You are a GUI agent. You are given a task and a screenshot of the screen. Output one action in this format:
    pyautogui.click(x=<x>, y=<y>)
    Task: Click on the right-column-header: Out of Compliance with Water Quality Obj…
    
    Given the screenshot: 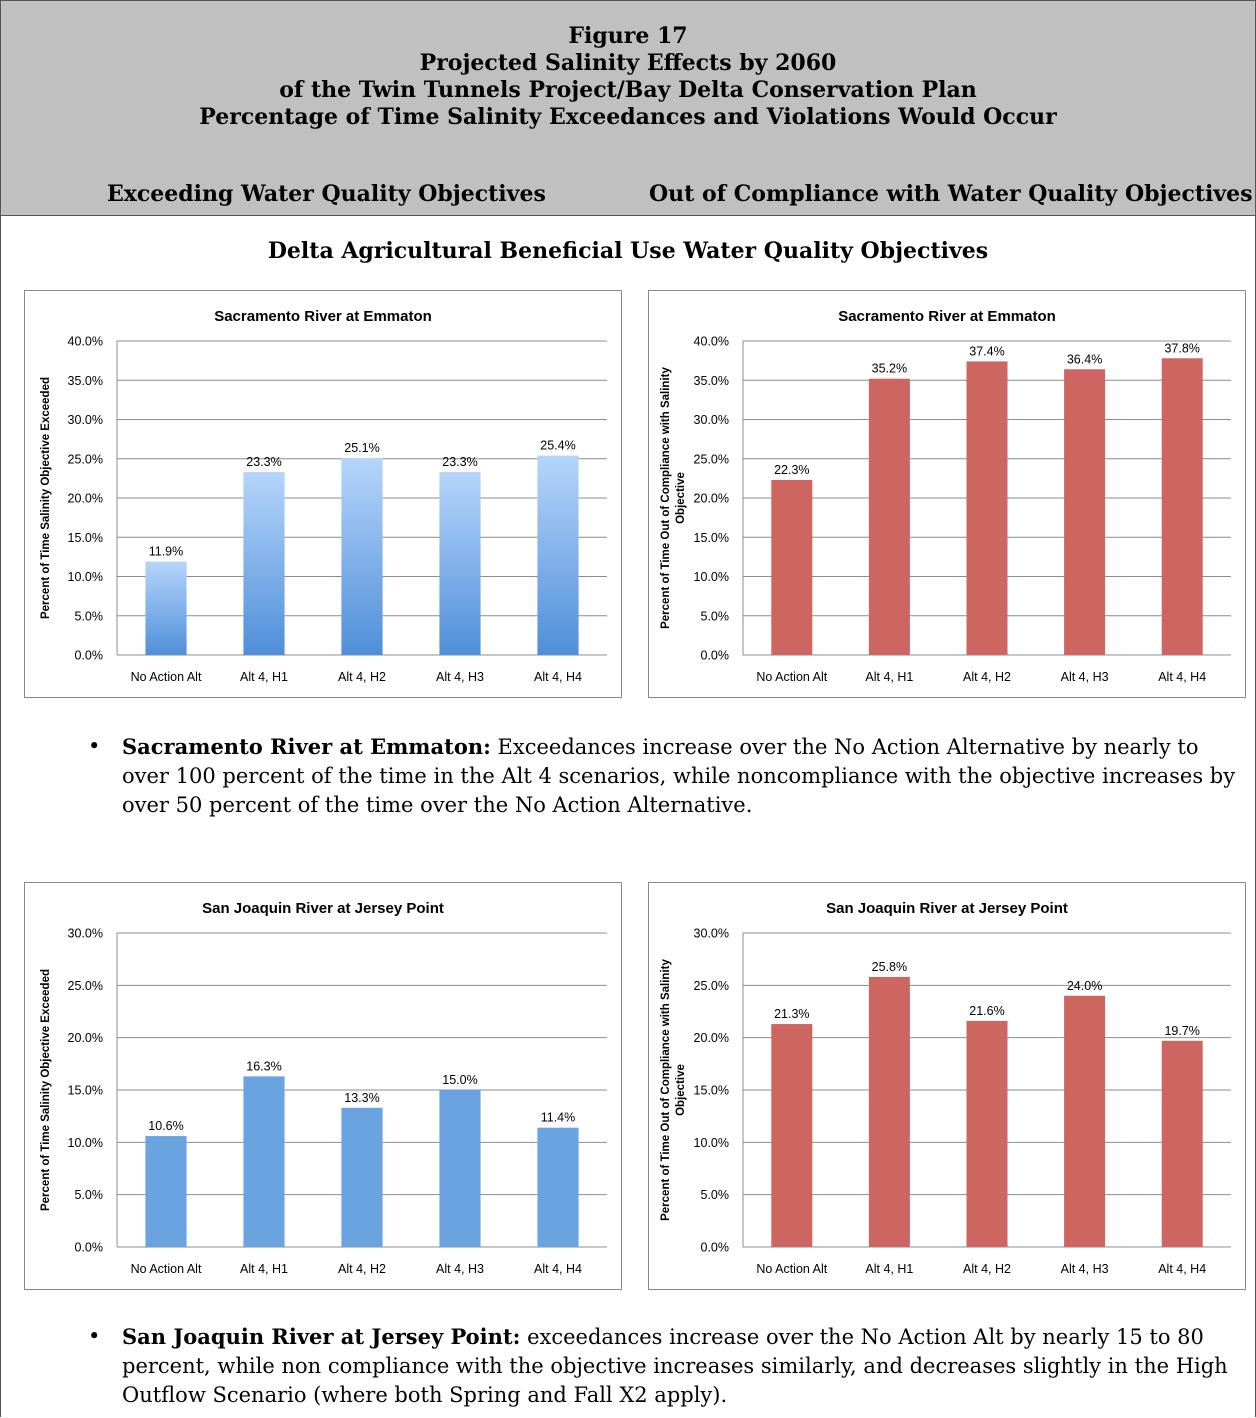 What is the action you would take?
    pyautogui.click(x=951, y=194)
    